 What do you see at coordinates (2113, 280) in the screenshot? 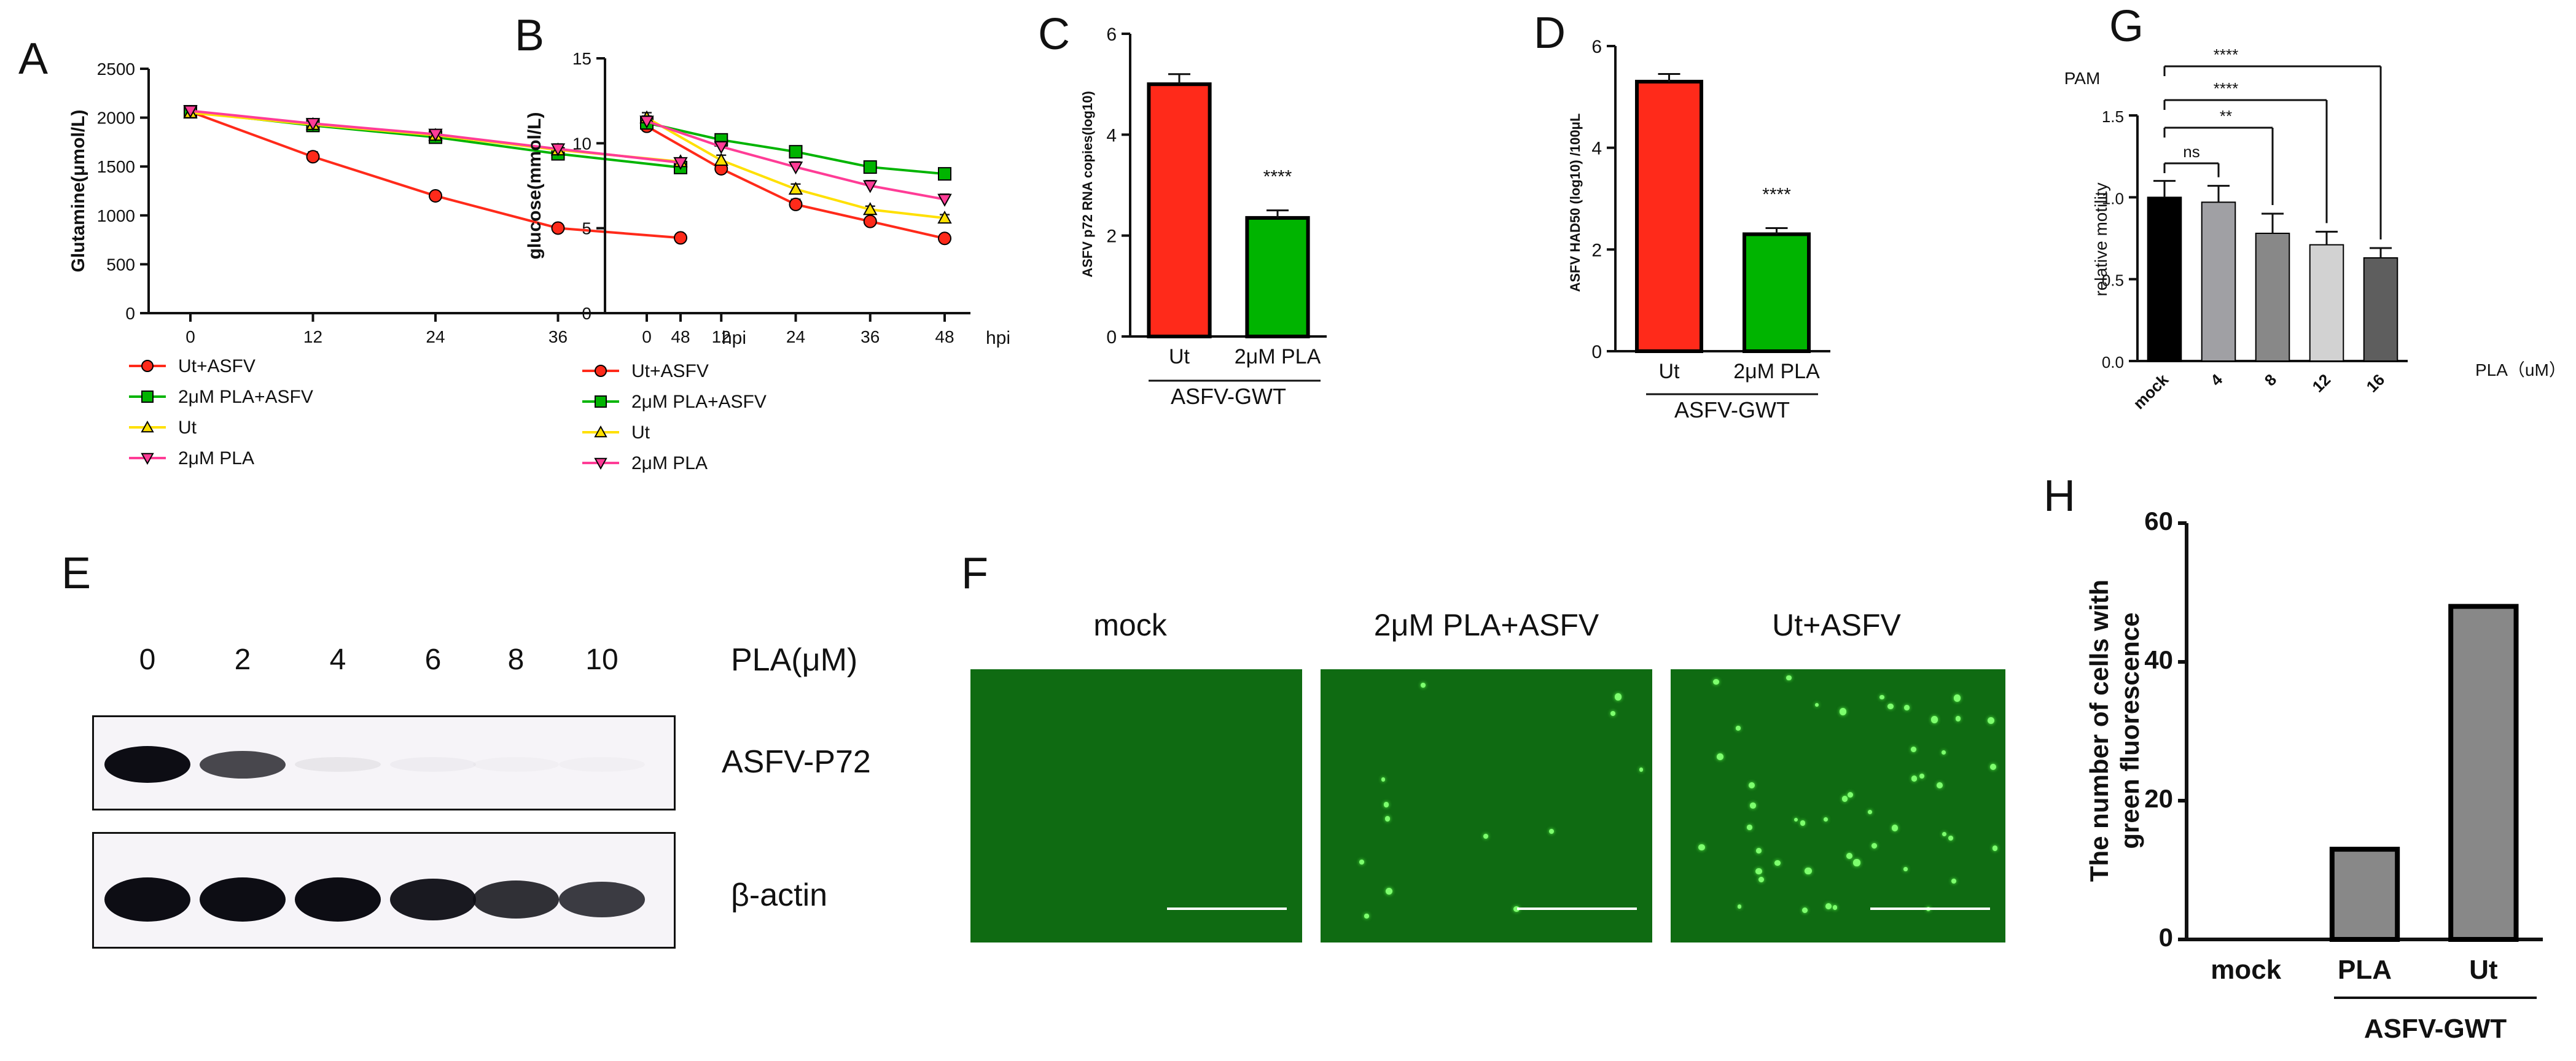
I see `y-tick-label: 0.5` at bounding box center [2113, 280].